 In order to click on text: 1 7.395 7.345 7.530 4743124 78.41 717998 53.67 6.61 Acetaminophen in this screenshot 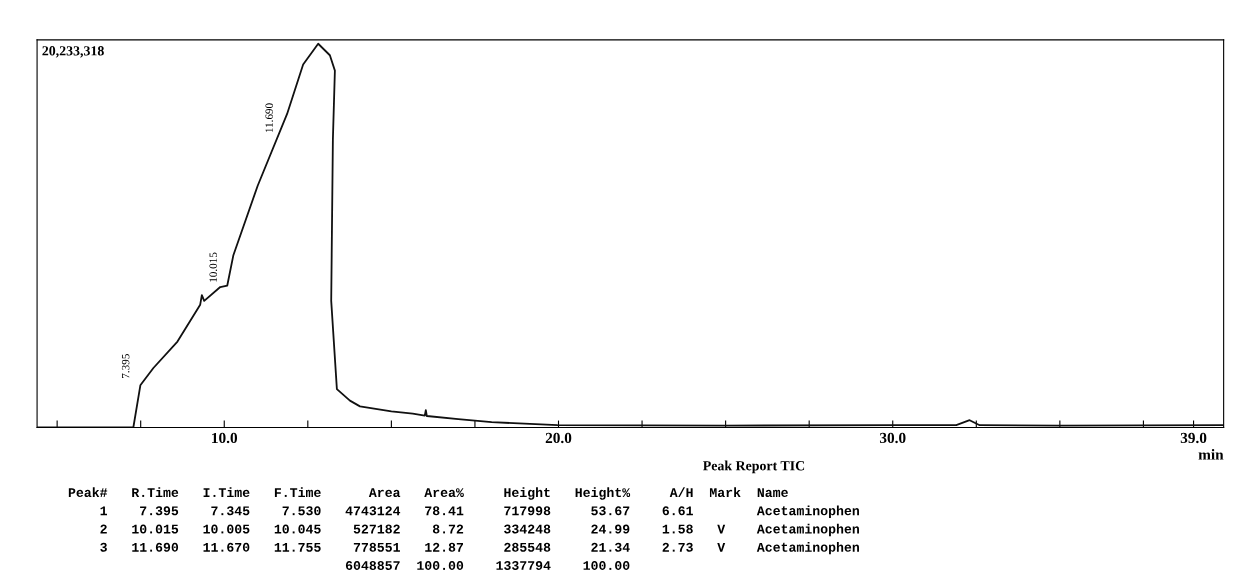, I will do `click(479, 511)`.